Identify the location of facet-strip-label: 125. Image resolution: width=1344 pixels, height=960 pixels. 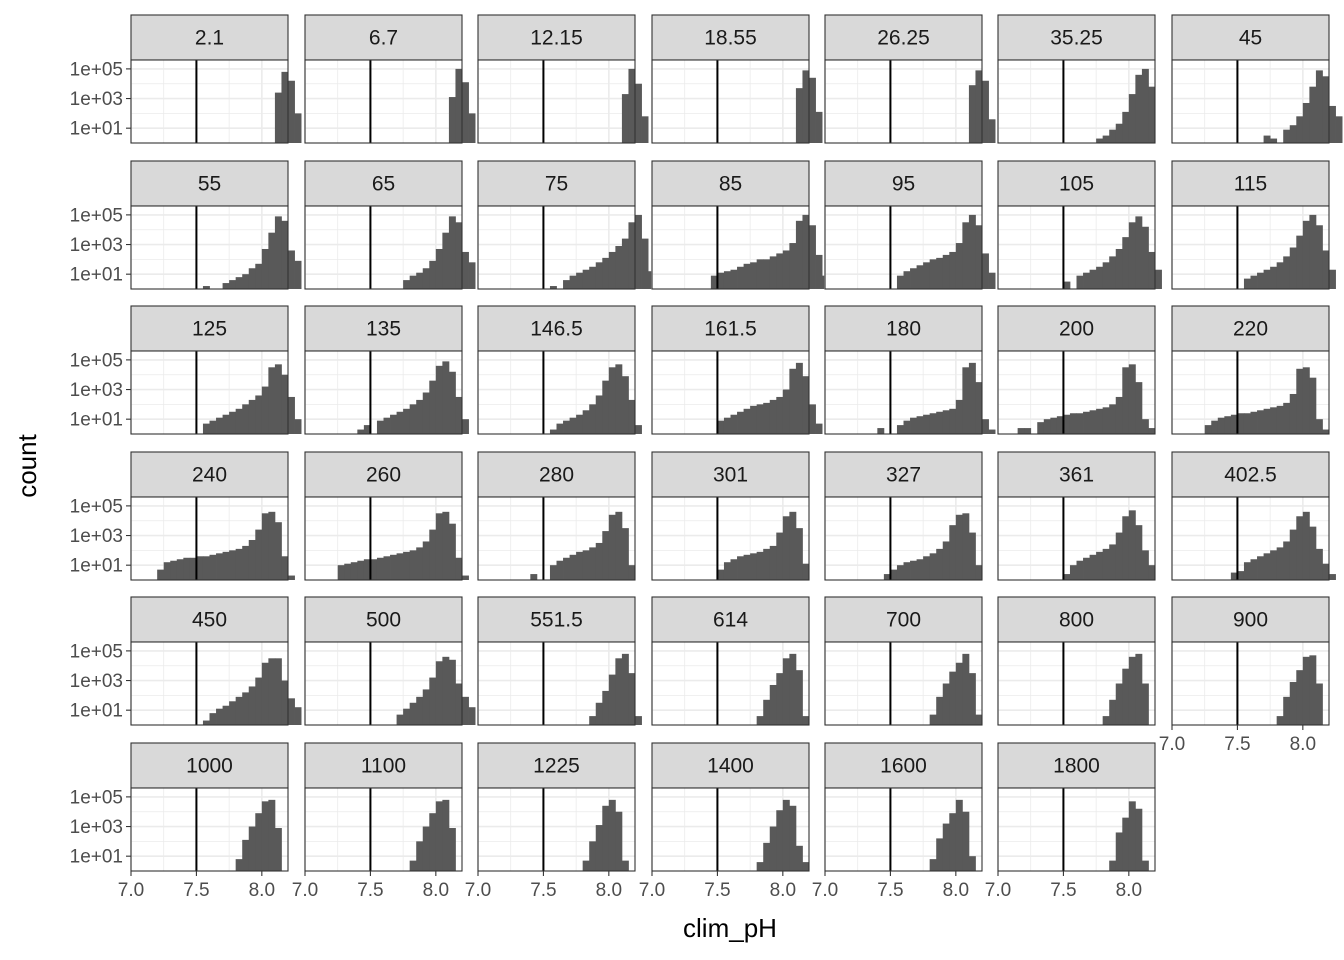
(209, 329).